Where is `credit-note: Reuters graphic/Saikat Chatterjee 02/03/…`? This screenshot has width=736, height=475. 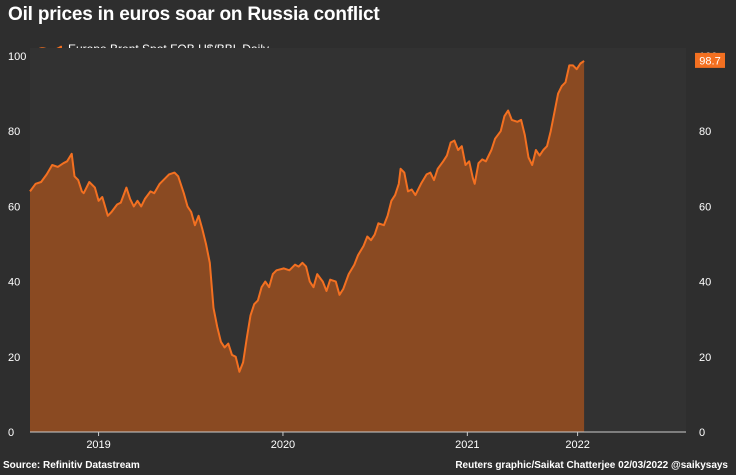
credit-note: Reuters graphic/Saikat Chatterjee 02/03/… is located at coordinates (591, 465).